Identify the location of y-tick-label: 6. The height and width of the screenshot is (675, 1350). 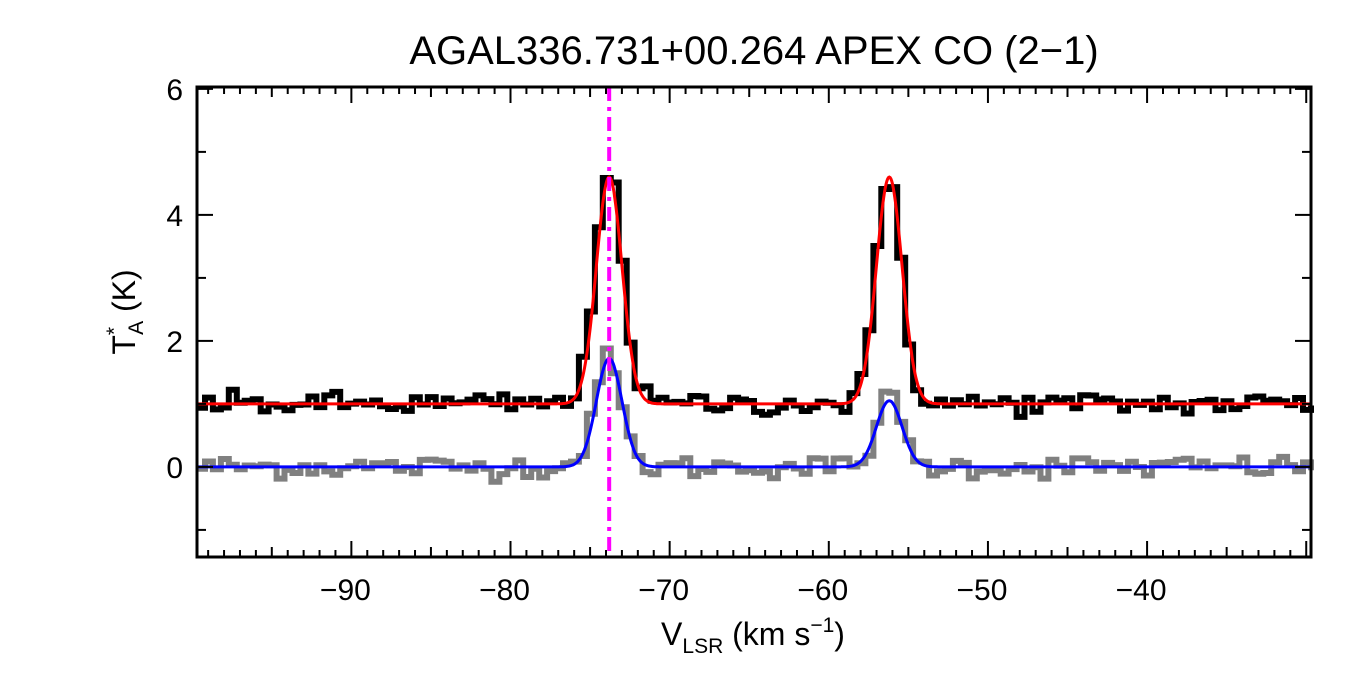
(174, 90).